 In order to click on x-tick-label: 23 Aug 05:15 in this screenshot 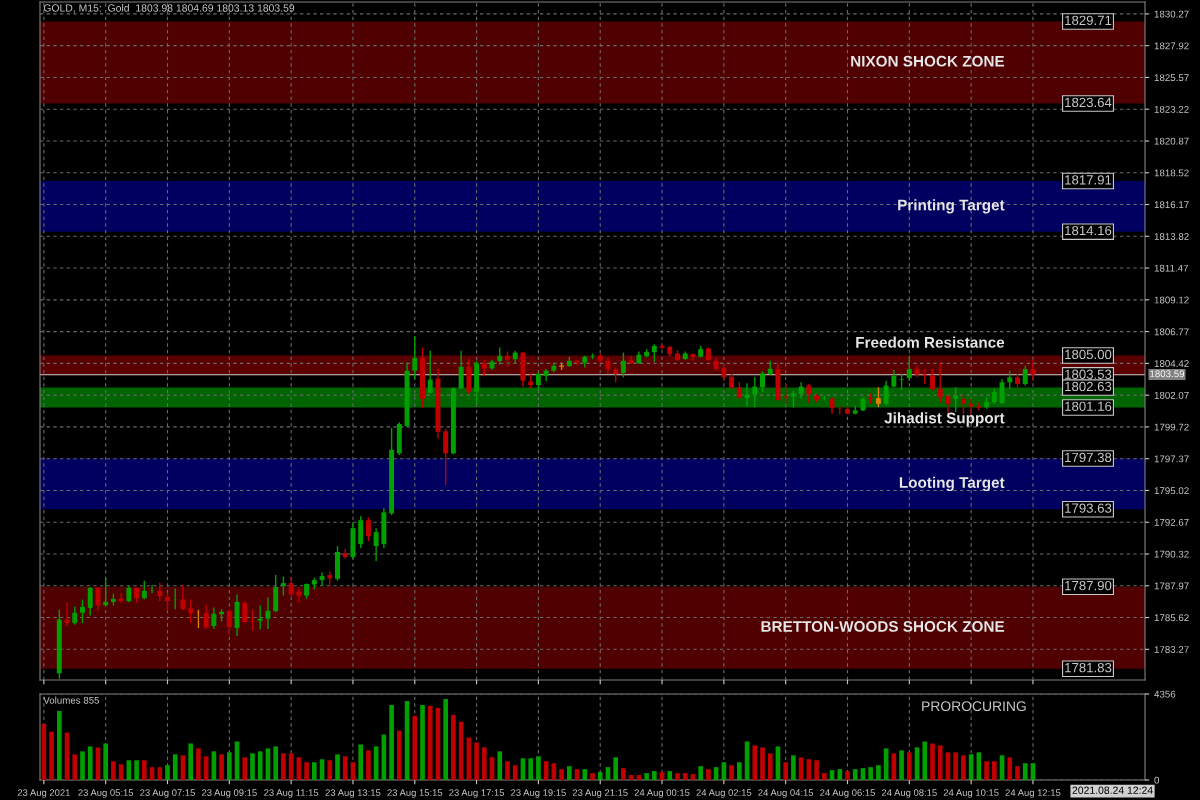, I will do `click(106, 793)`.